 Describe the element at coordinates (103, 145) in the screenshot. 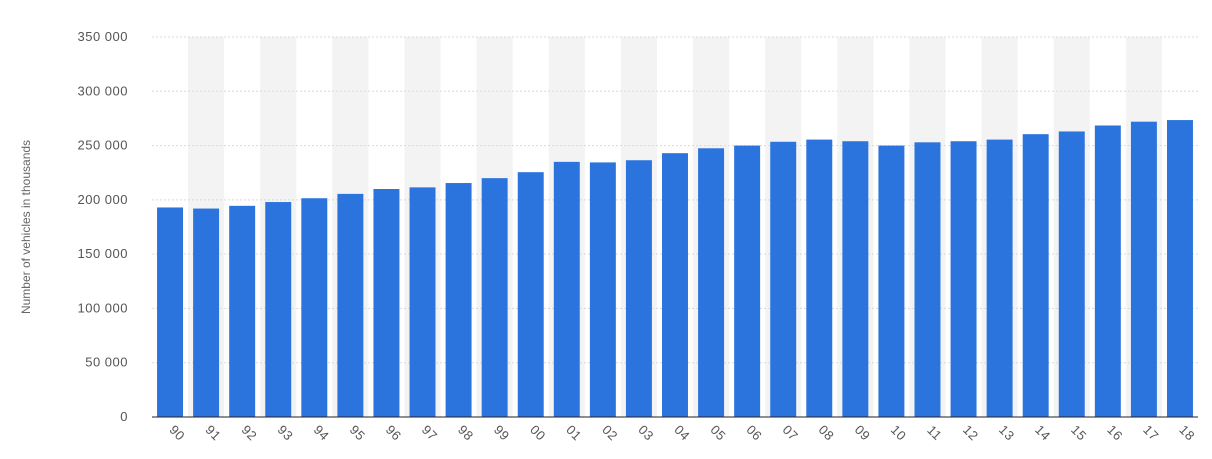

I see `y-tick-label: 250 000` at that location.